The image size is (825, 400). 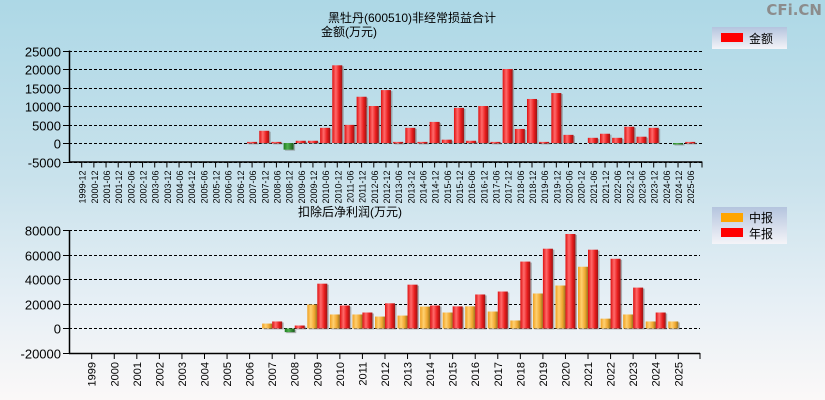 I want to click on x-tick-label: 2017-06, so click(x=496, y=187).